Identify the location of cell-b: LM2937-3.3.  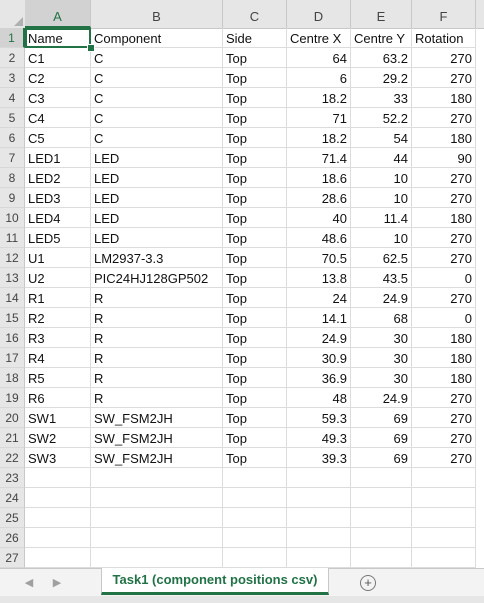
(157, 258).